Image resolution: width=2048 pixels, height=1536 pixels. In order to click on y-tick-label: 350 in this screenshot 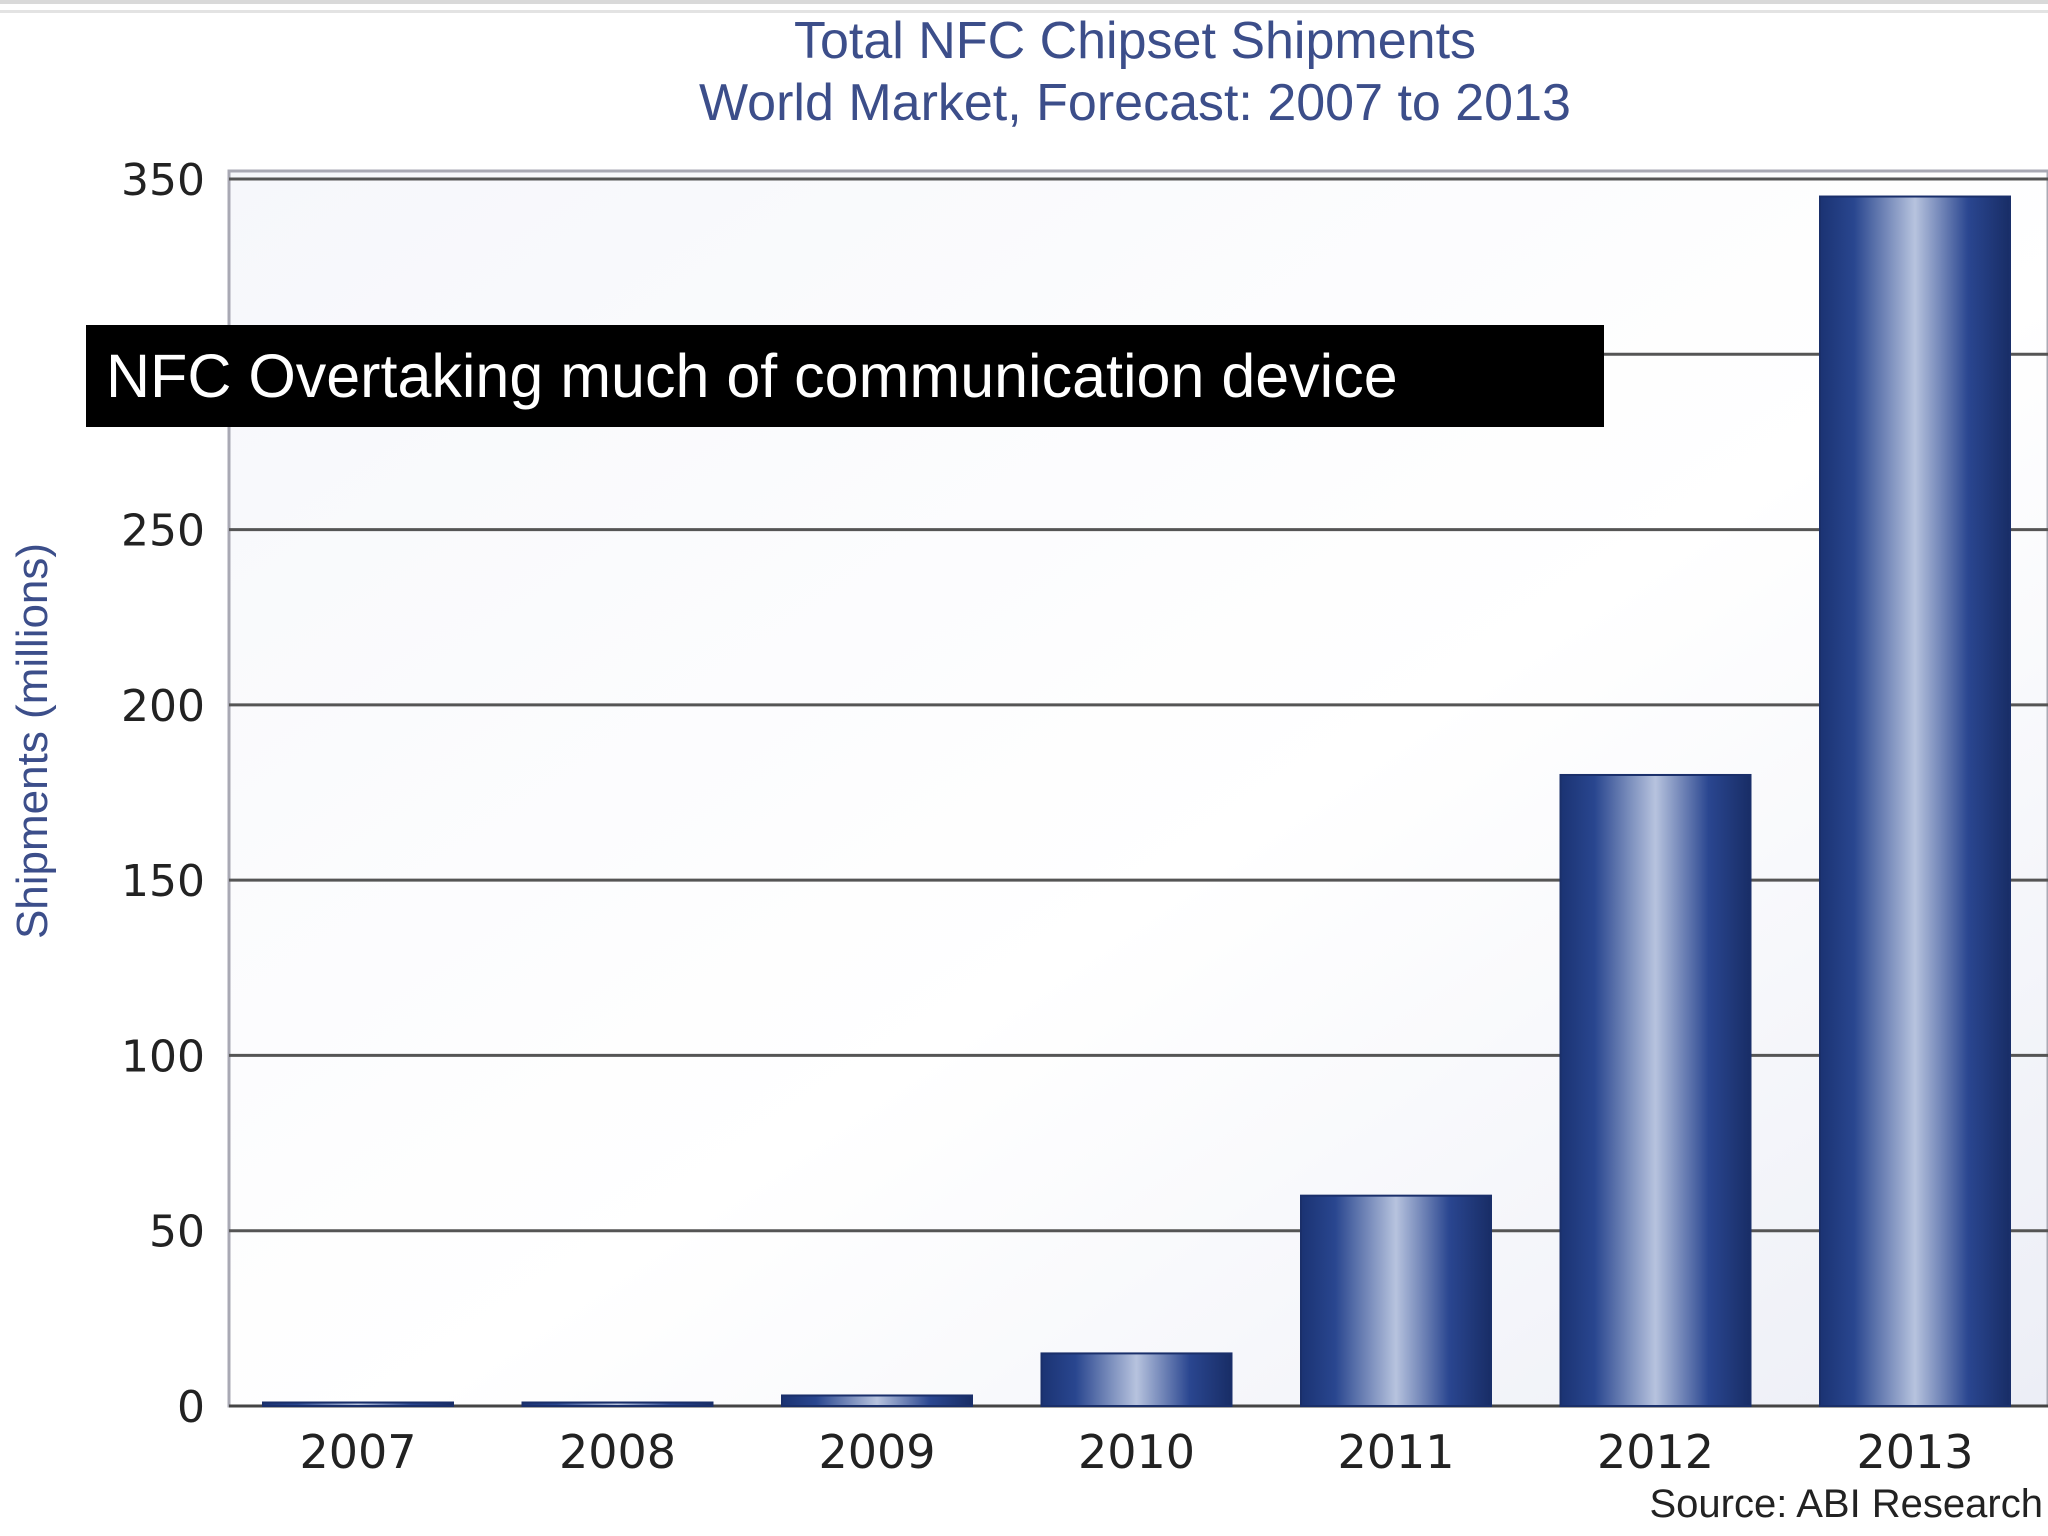, I will do `click(163, 180)`.